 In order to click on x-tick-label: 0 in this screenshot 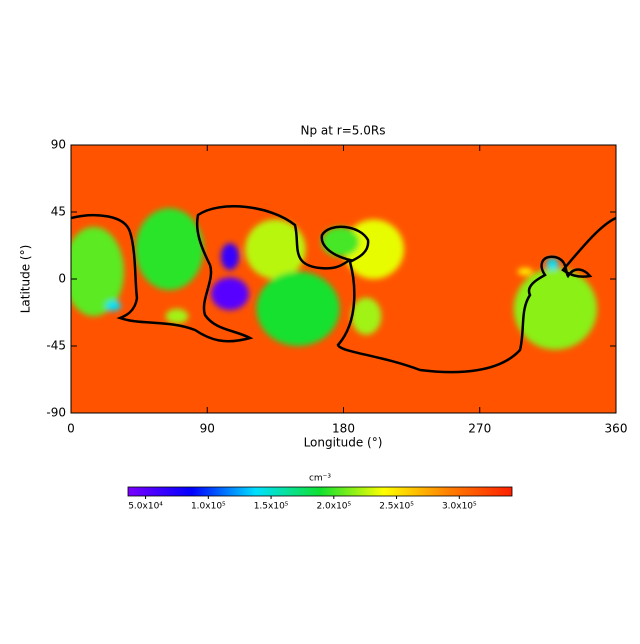, I will do `click(71, 429)`.